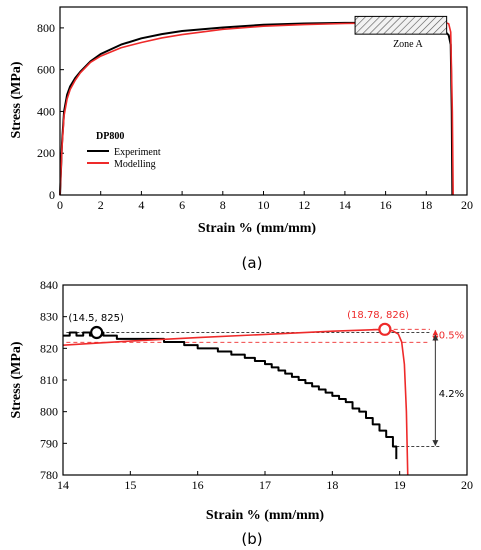 Image resolution: width=481 pixels, height=550 pixels. What do you see at coordinates (401, 25) in the screenshot?
I see `zone-a-box` at bounding box center [401, 25].